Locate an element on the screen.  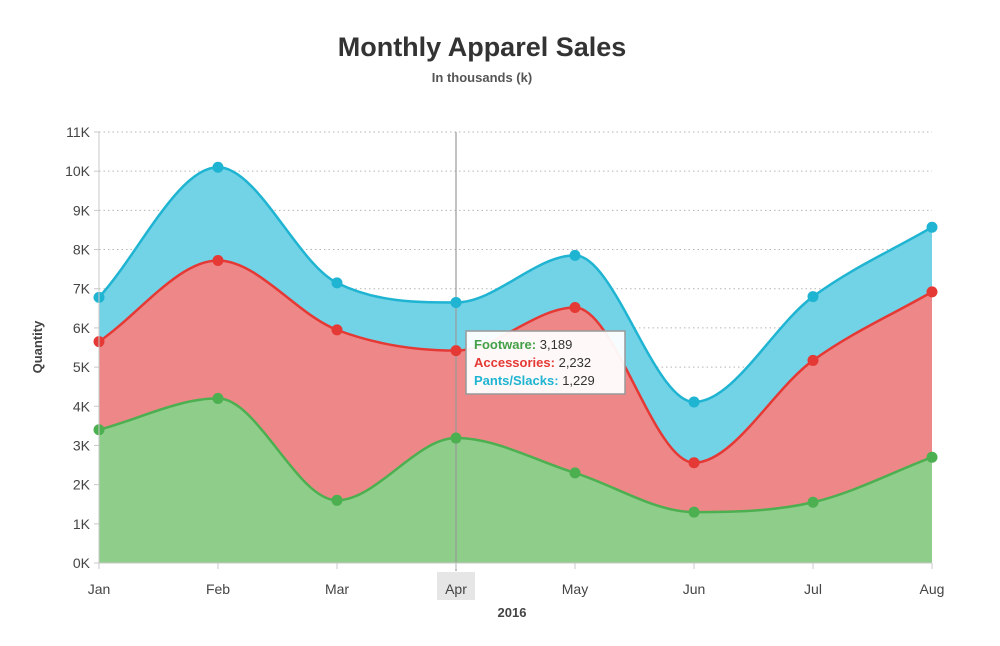
y-tick-label: 2K is located at coordinates (82, 485).